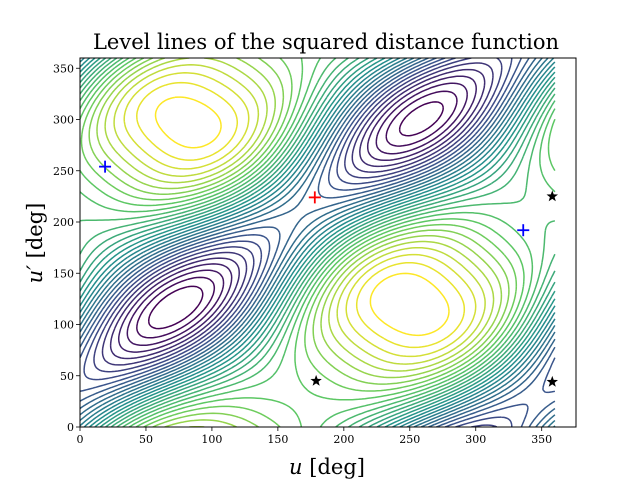 The image size is (640, 480). What do you see at coordinates (67, 376) in the screenshot?
I see `y-tick-label: 50` at bounding box center [67, 376].